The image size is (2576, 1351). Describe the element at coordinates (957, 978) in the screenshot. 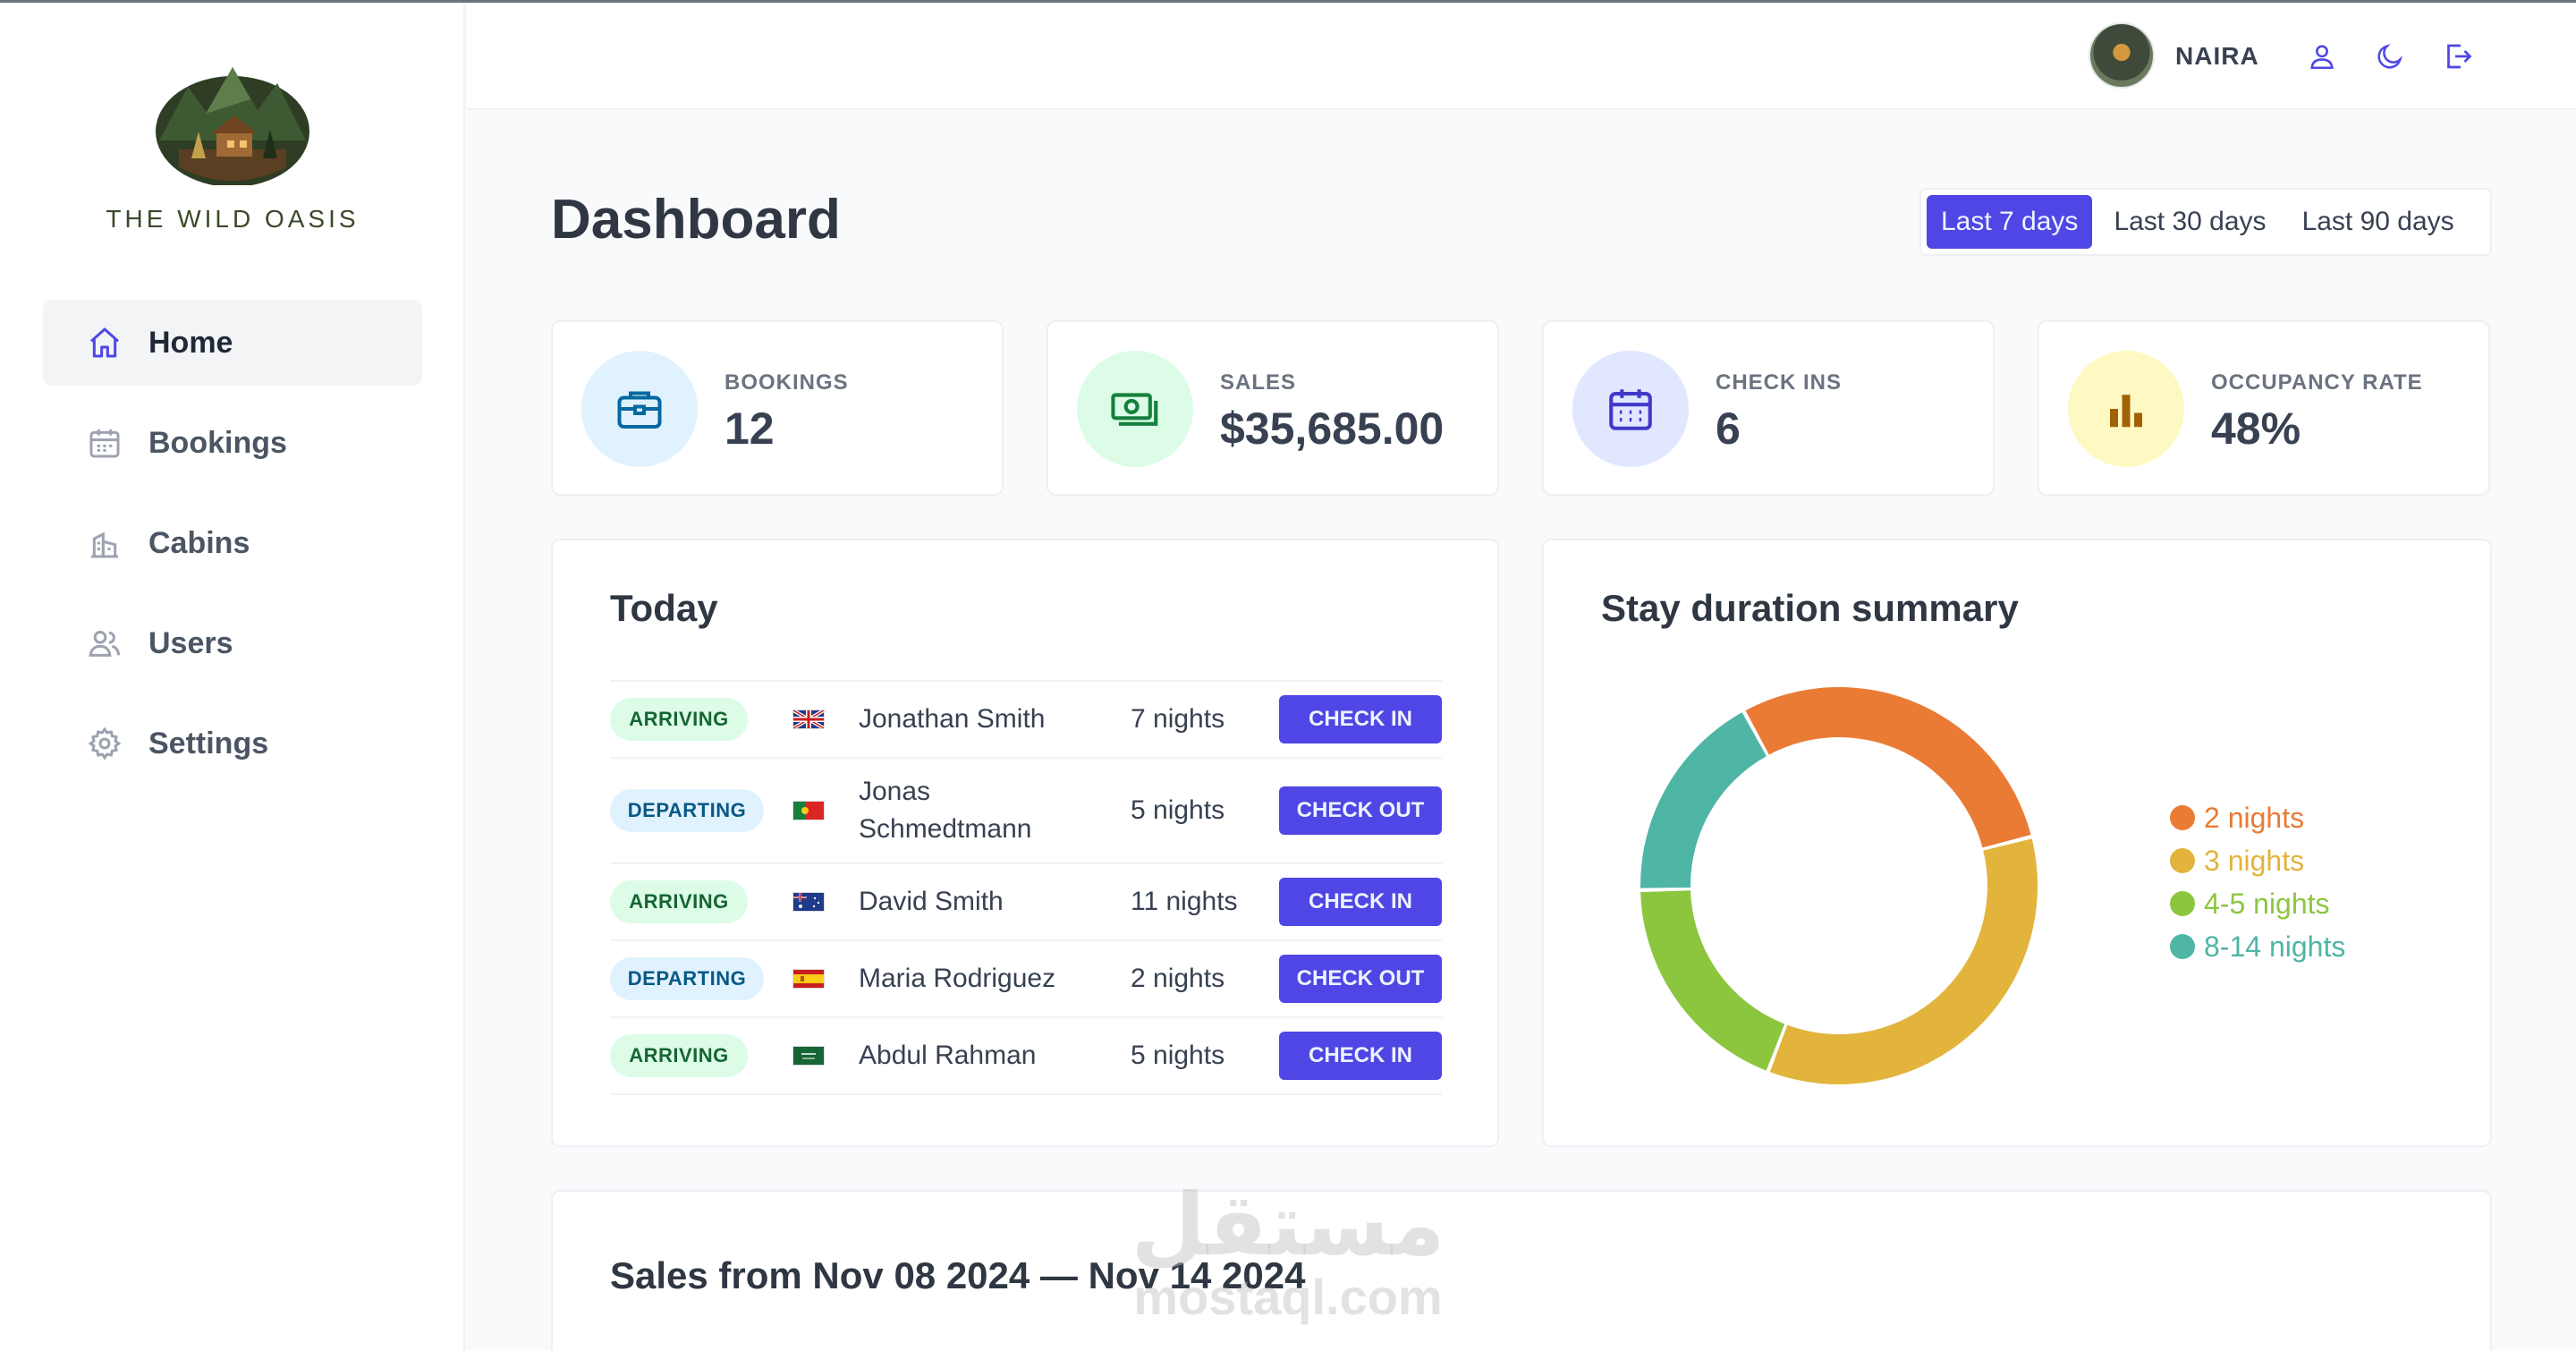

I see `guest-name: Maria Rodriguez` at that location.